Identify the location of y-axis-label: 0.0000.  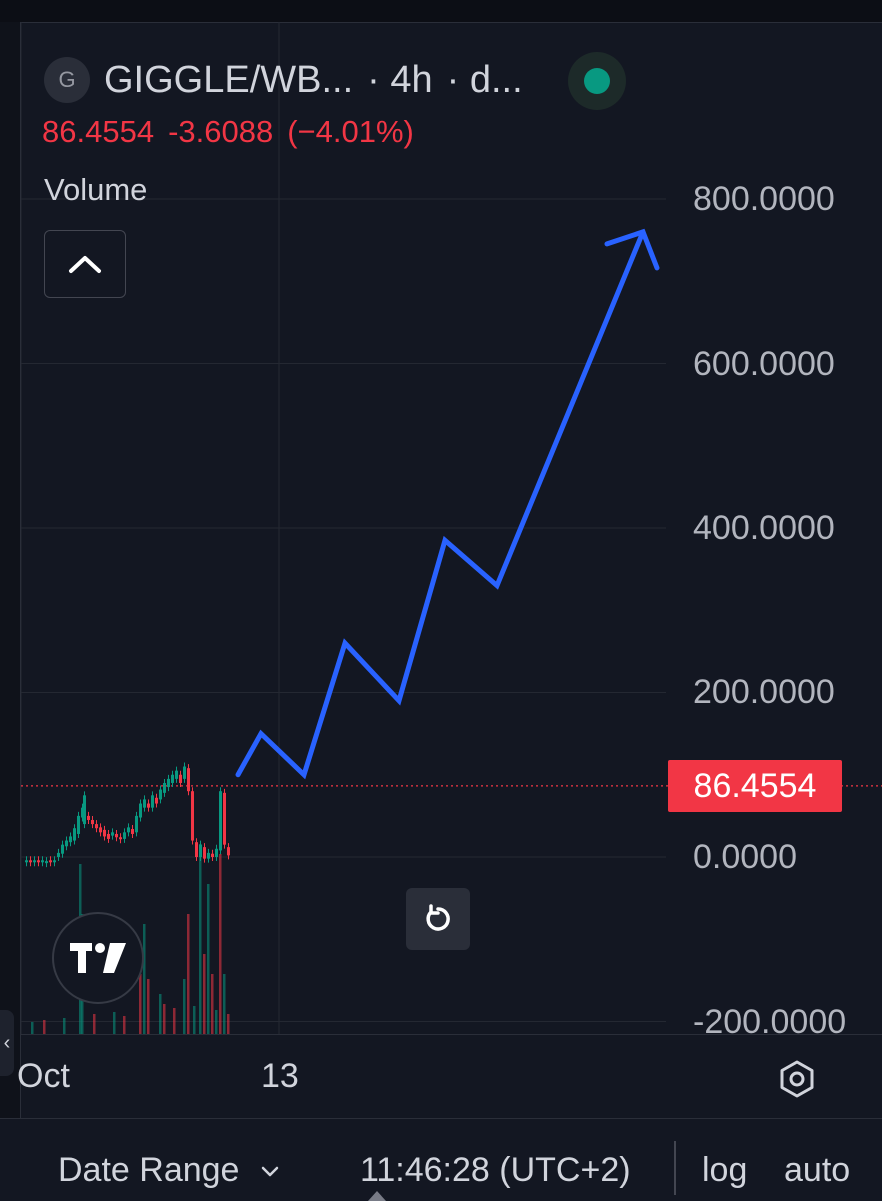
(745, 857).